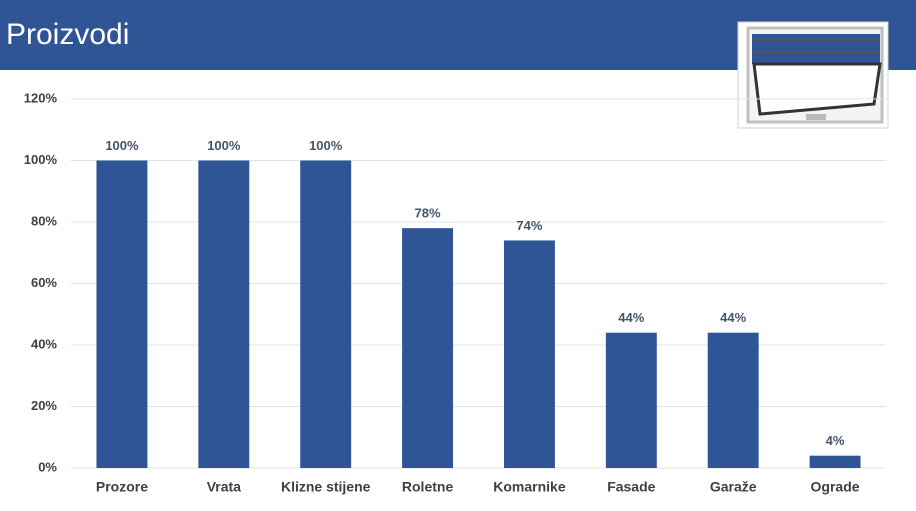  I want to click on value-label: 4%, so click(835, 440).